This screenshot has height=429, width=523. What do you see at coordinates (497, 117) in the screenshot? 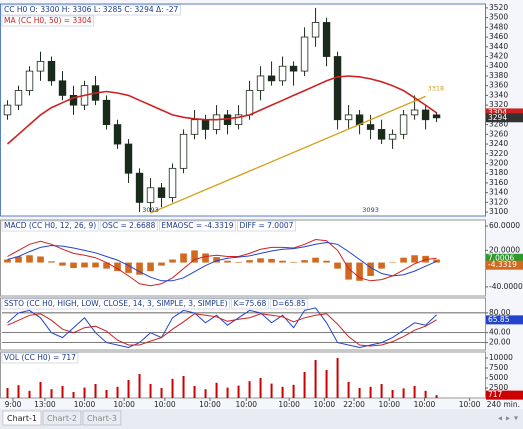
I see `last-value-label: 3294` at bounding box center [497, 117].